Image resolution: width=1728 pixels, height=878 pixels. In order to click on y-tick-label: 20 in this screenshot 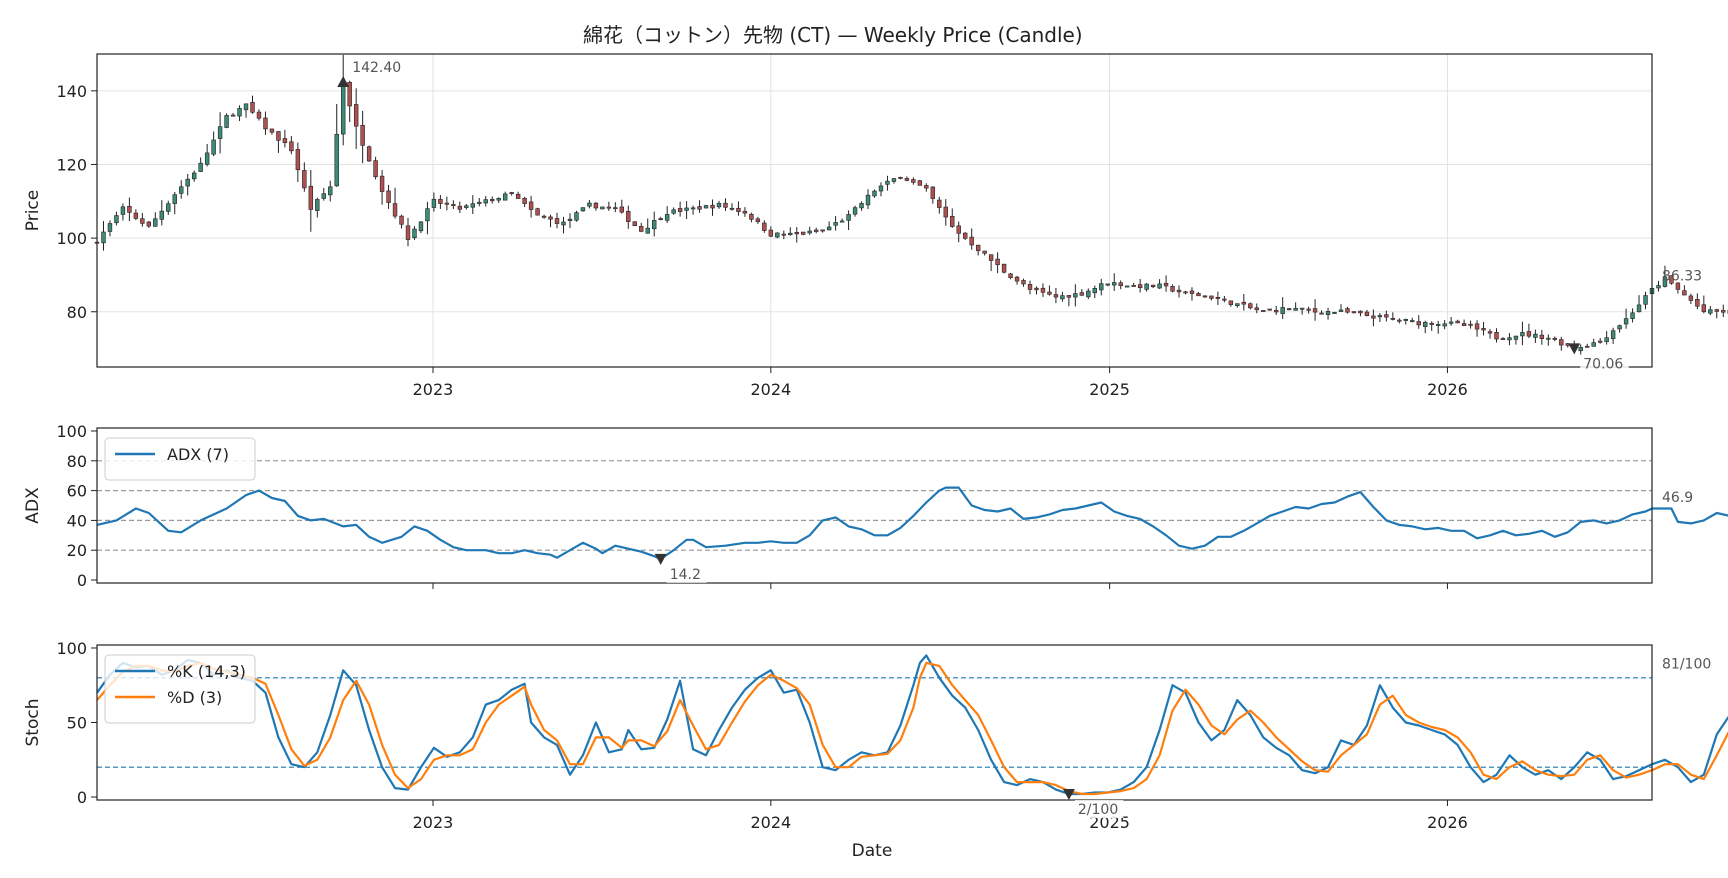, I will do `click(77, 550)`.